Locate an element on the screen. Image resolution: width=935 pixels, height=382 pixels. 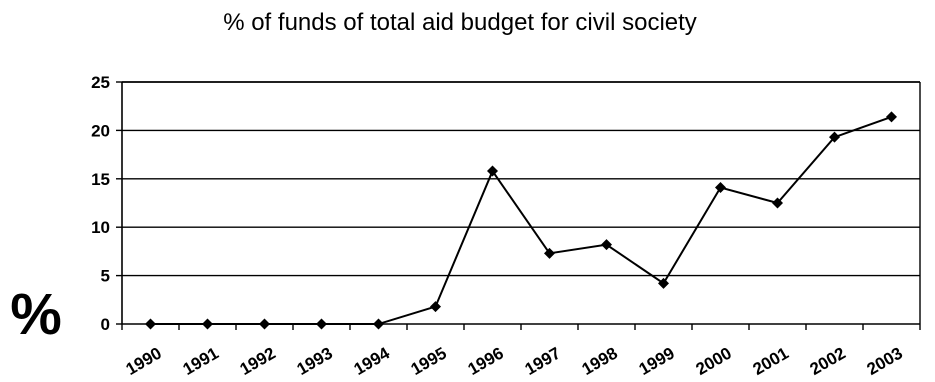
y-tick-label: 5 is located at coordinates (105, 276).